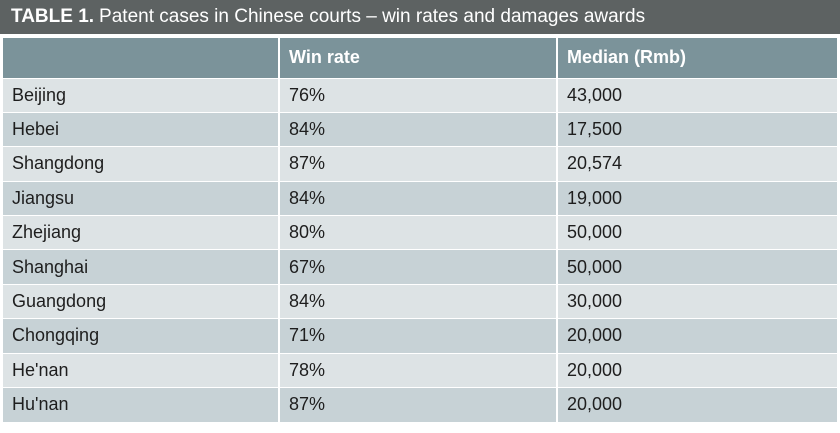  I want to click on column-header-win-rate: Win rate, so click(418, 58).